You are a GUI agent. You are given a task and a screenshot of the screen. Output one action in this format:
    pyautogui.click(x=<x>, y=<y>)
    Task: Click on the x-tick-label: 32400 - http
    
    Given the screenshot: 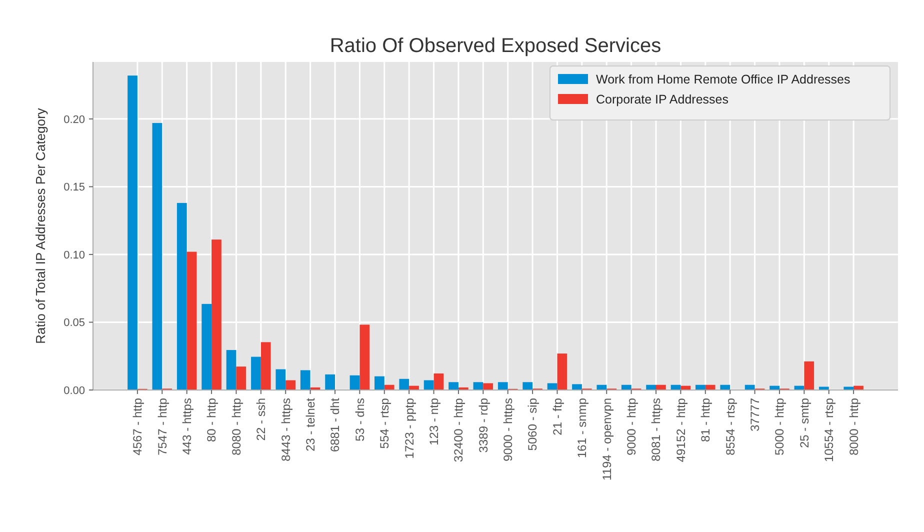 What is the action you would take?
    pyautogui.click(x=459, y=430)
    